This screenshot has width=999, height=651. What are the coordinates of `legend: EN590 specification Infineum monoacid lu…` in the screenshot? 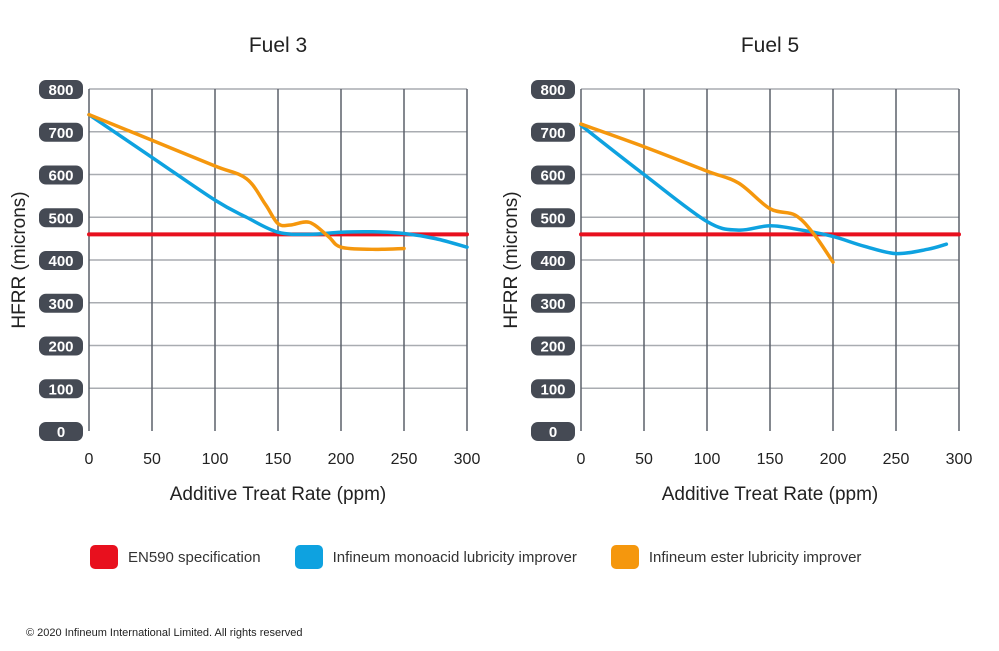 It's located at (475, 557).